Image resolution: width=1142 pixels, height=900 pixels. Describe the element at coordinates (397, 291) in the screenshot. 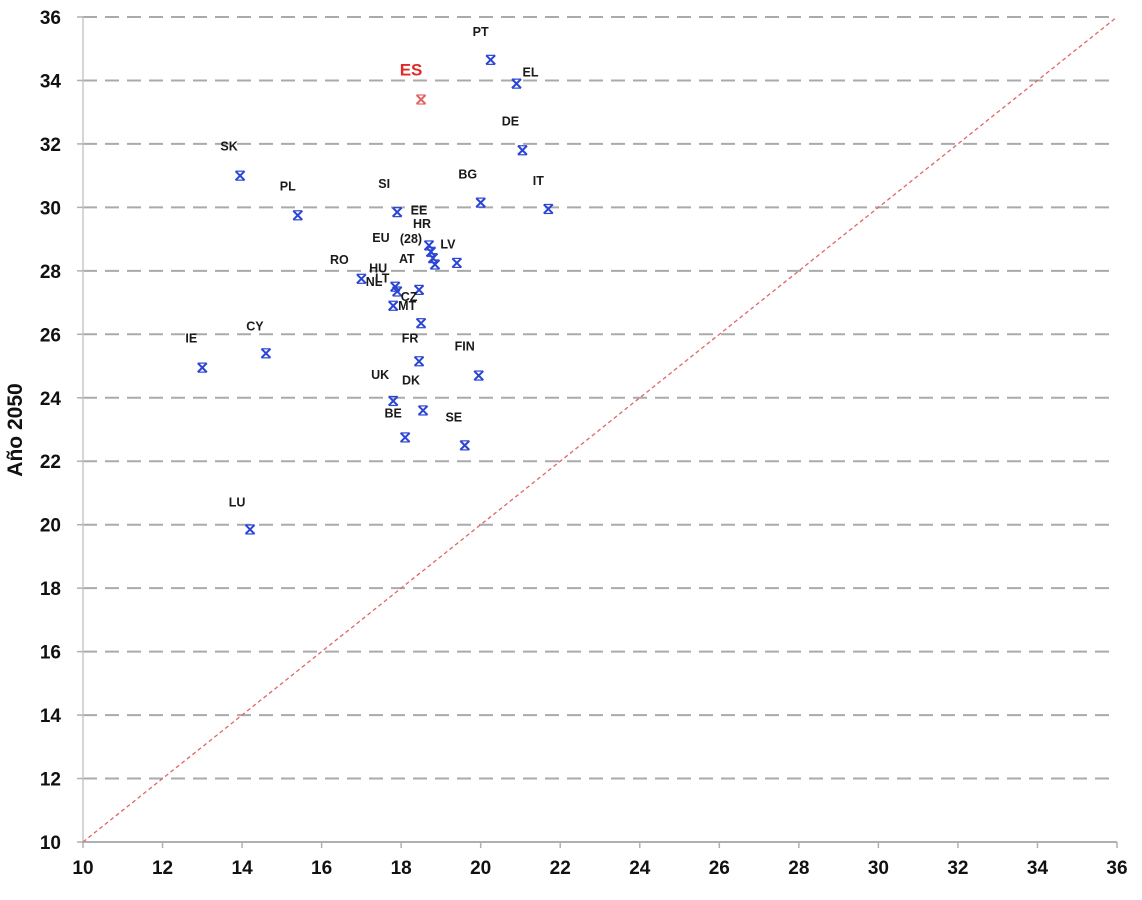

I see `point-lt` at that location.